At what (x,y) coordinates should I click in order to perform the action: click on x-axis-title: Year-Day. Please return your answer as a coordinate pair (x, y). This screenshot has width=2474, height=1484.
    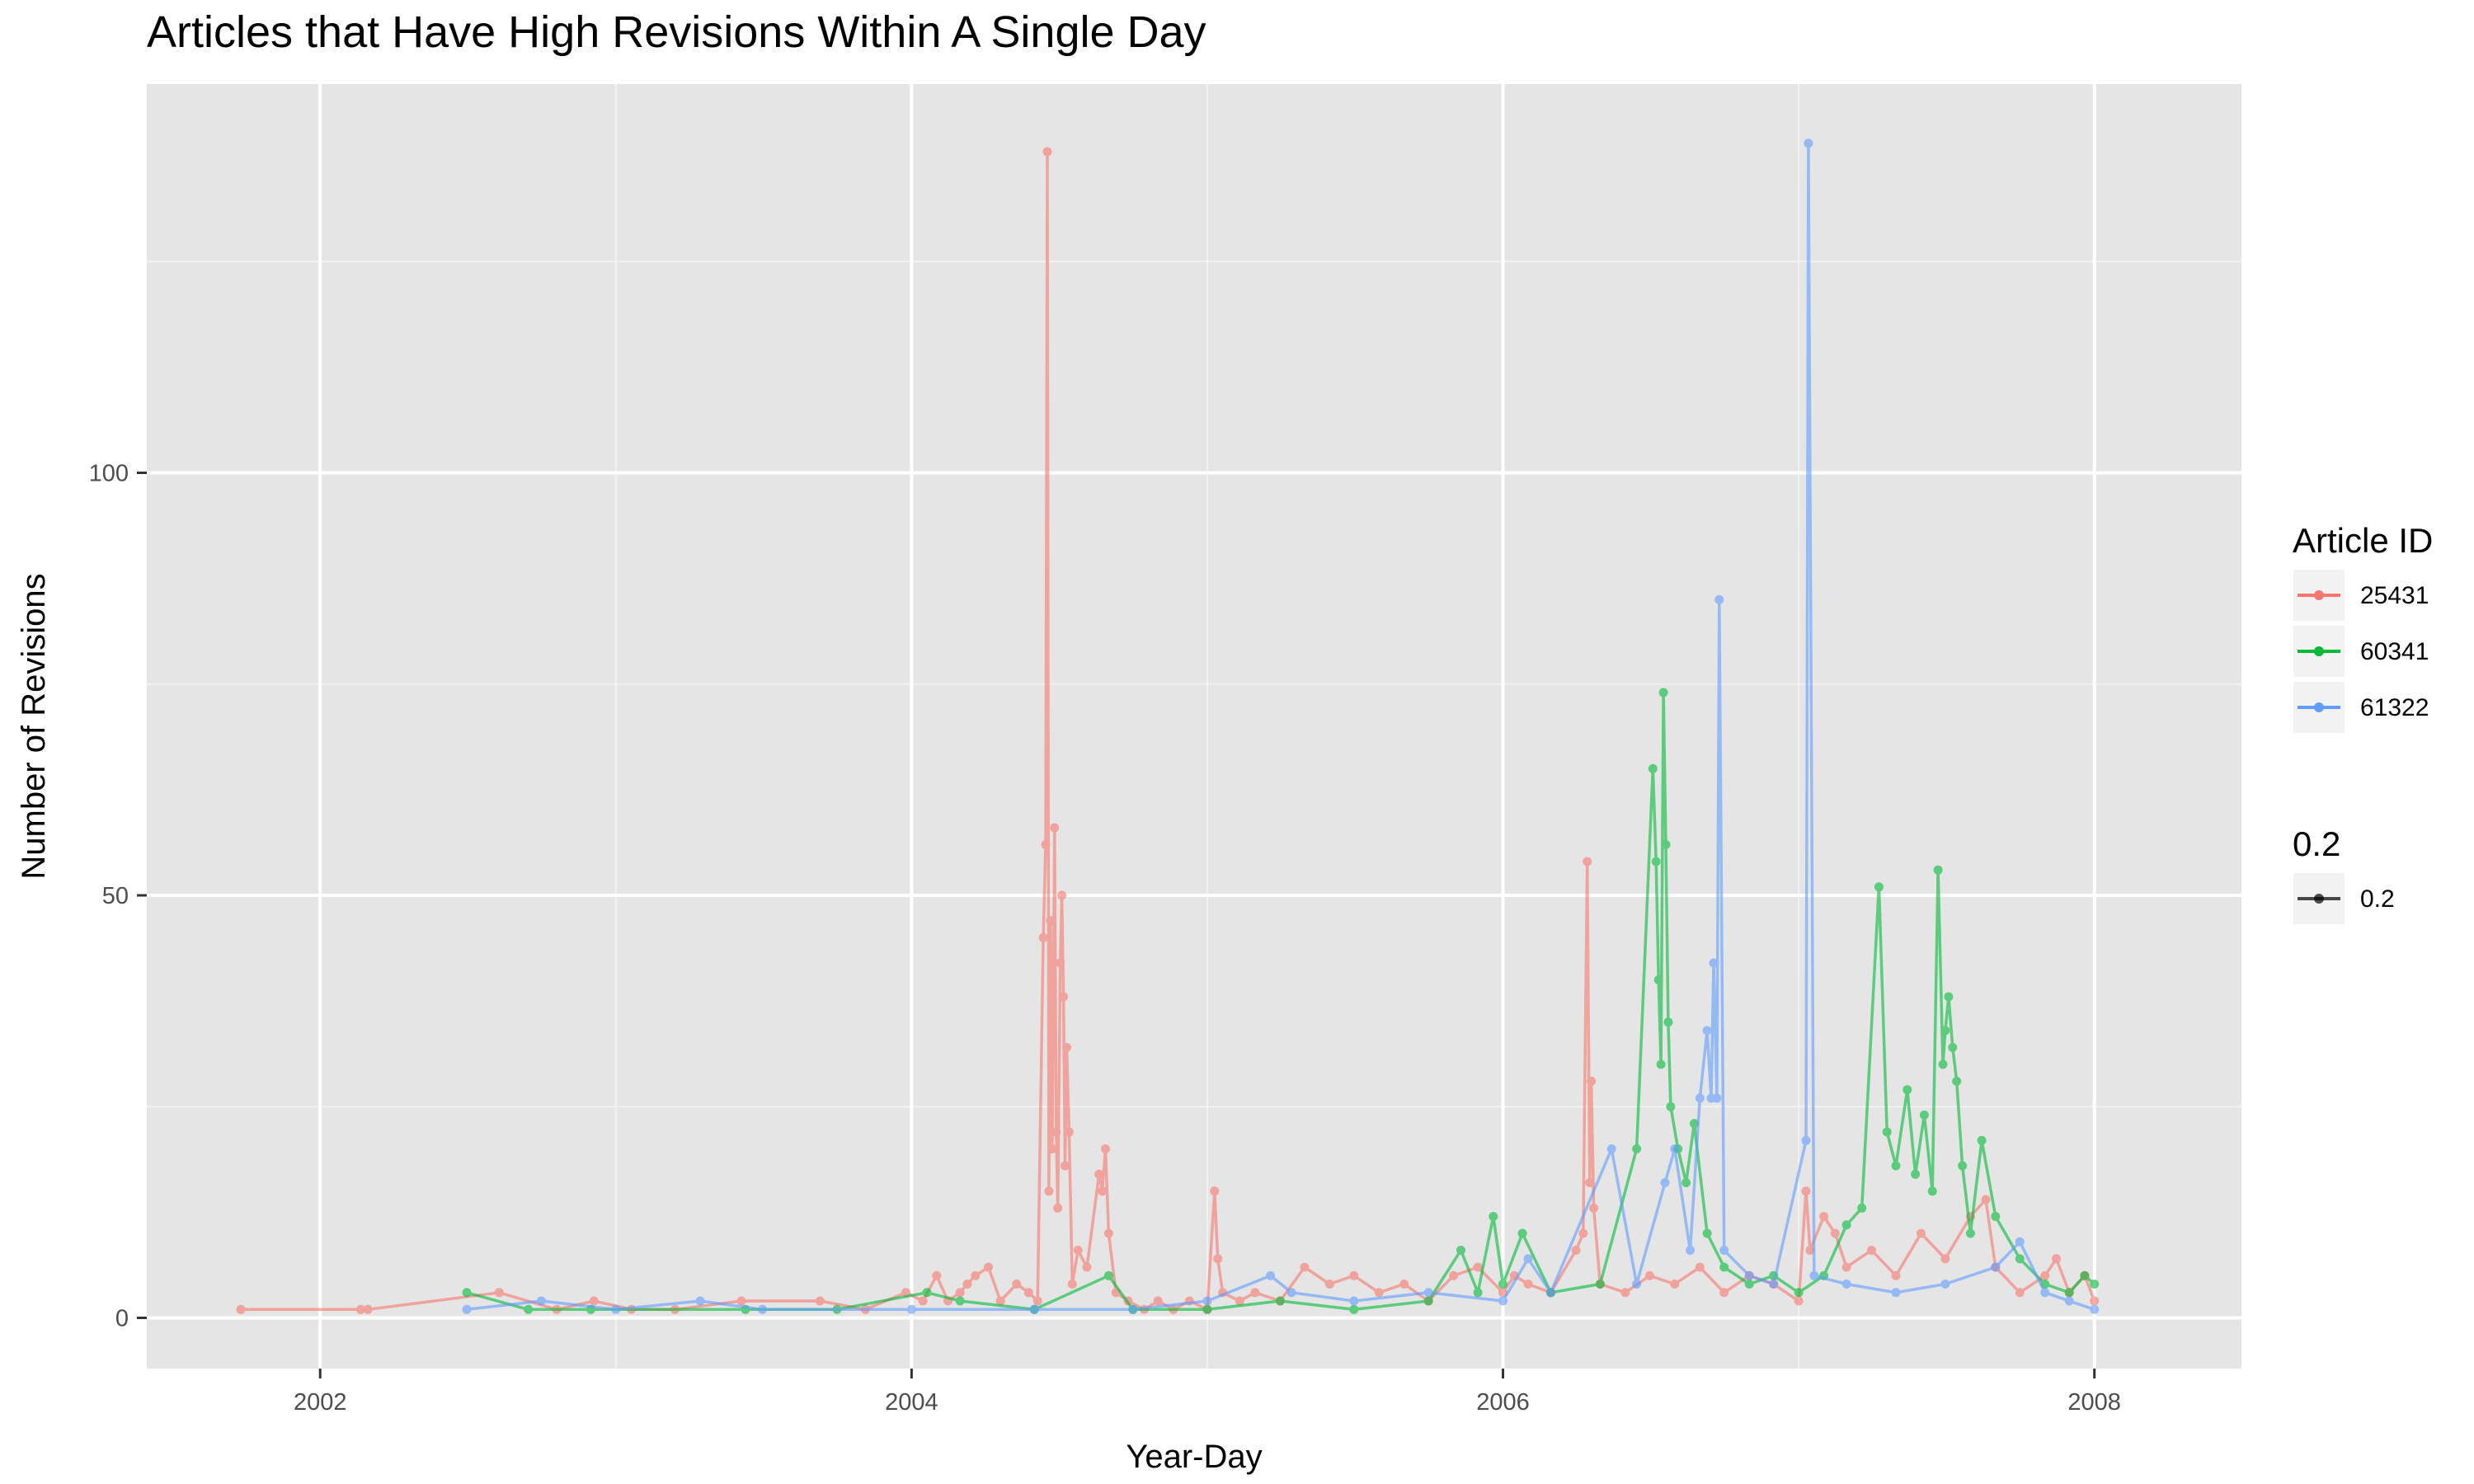
    Looking at the image, I should click on (1194, 1457).